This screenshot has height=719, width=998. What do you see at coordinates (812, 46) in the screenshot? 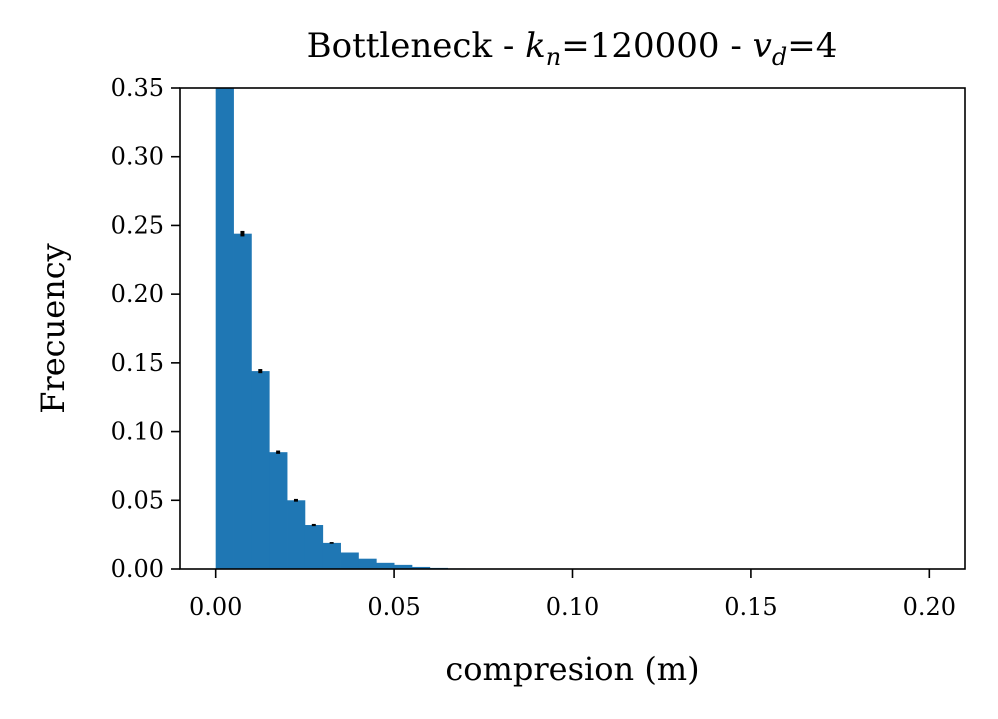
I see `title-v-eq: =4` at bounding box center [812, 46].